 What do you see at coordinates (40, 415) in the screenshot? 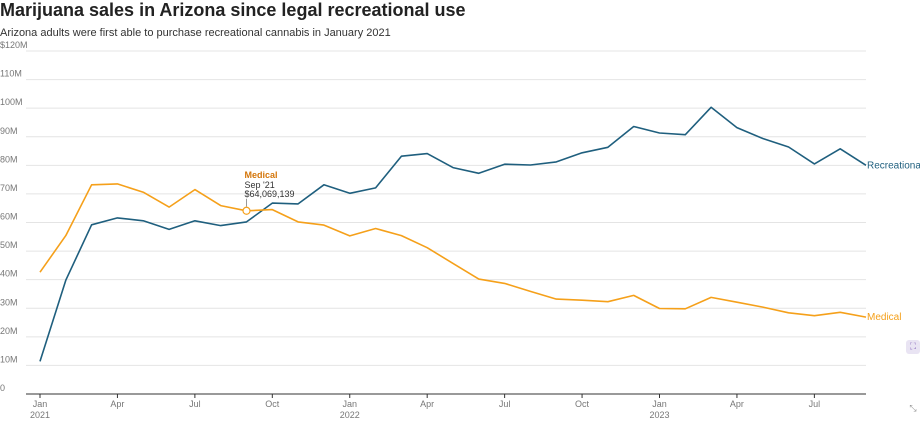
I see `x-tick-year-label: 2021` at bounding box center [40, 415].